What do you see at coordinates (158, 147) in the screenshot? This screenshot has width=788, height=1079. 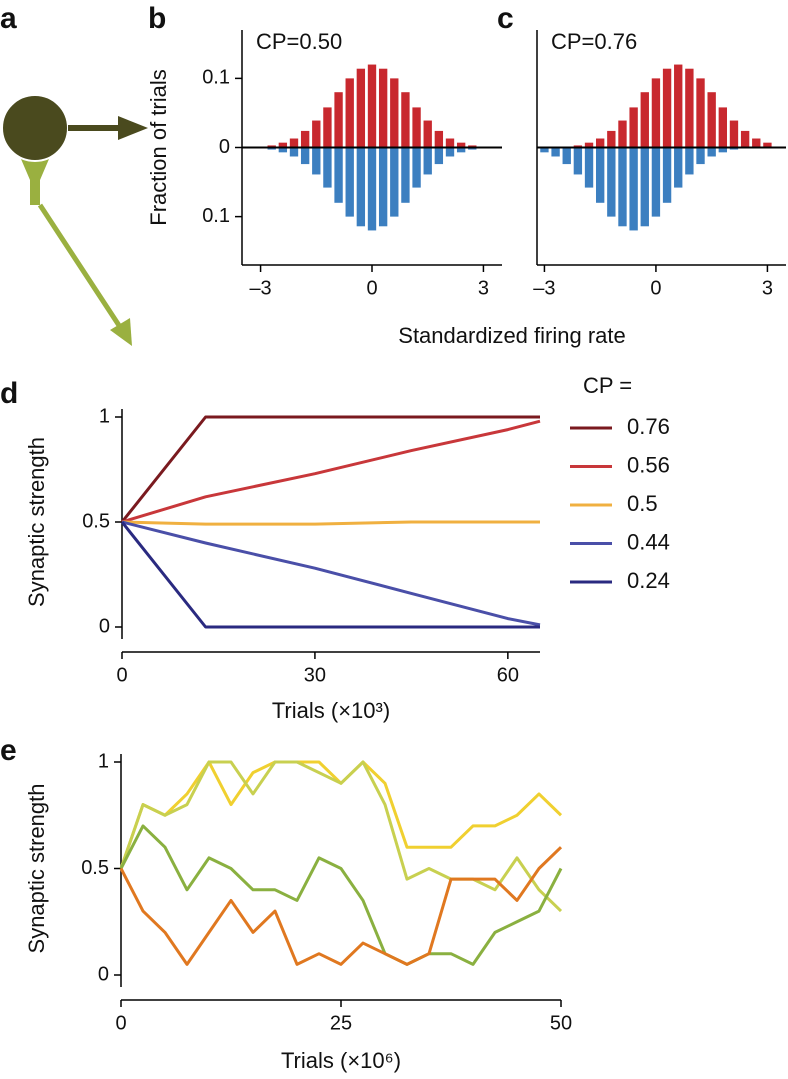 I see `y-axis-label: Fraction of trials` at bounding box center [158, 147].